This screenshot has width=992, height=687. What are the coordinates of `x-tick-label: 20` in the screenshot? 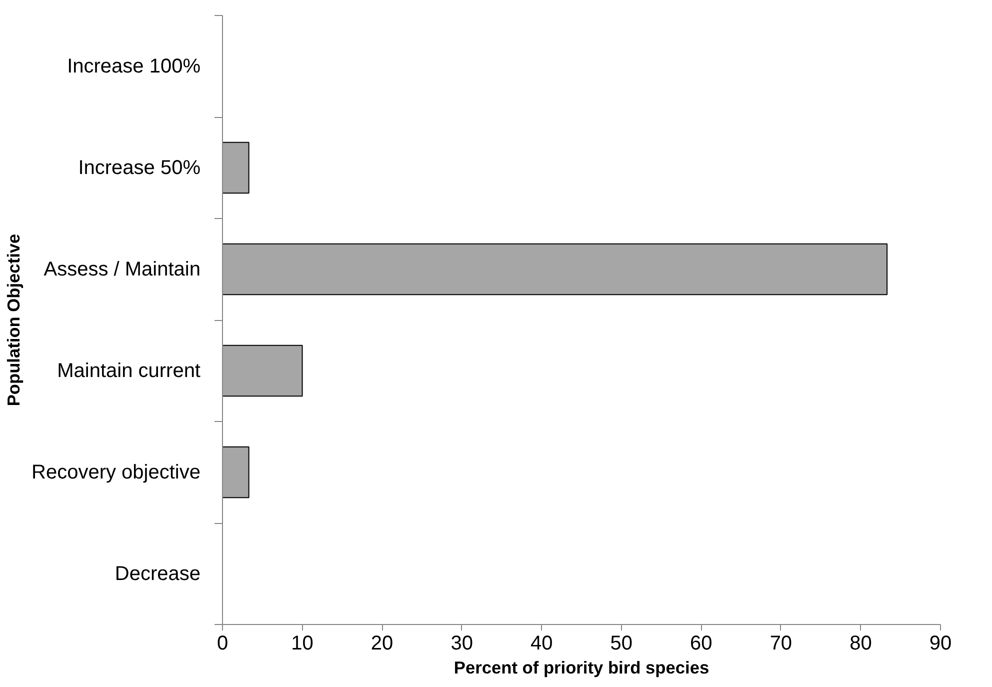 It's located at (382, 643).